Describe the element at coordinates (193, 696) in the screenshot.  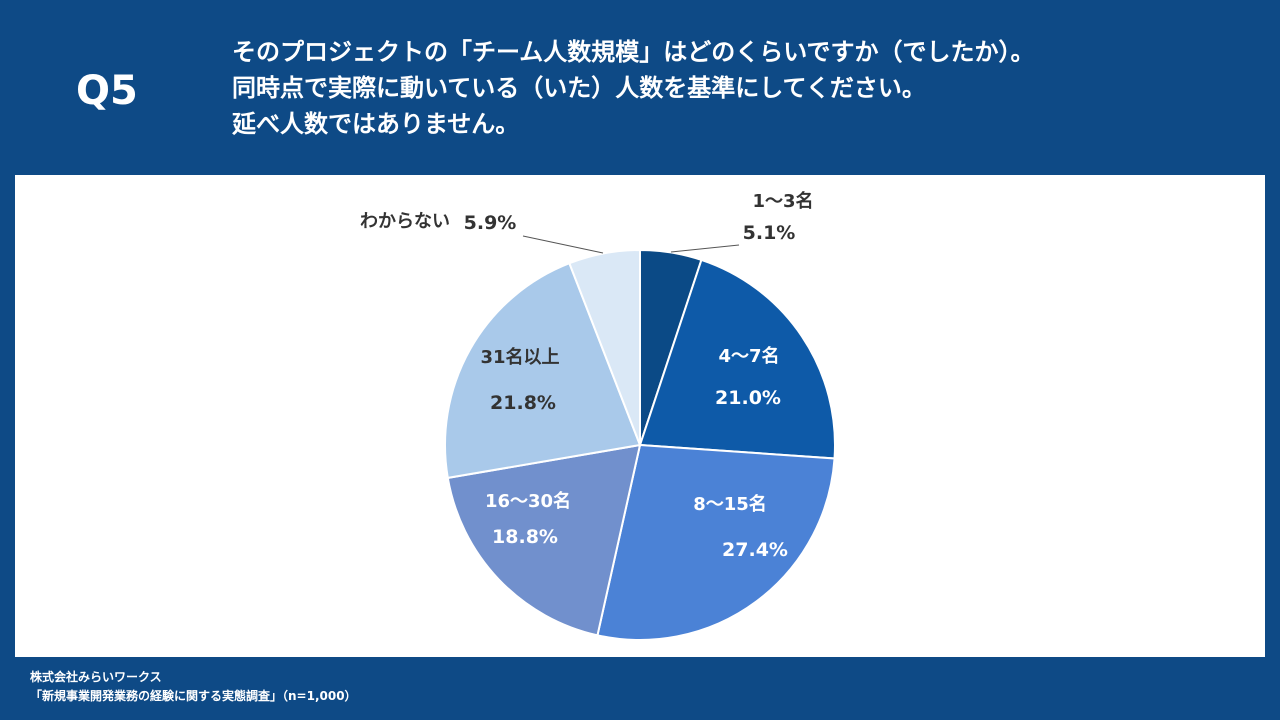
I see `footer-survey: 「新規事業開発業務の経験に関する実態調査」（n=1,000）` at that location.